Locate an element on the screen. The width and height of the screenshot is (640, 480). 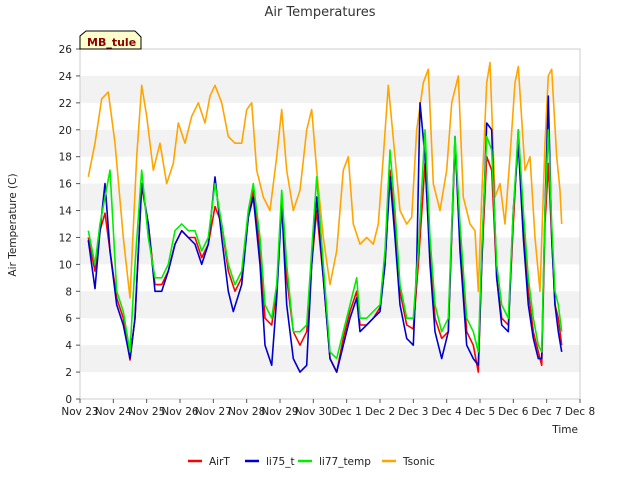
x-tick-label: Dec 8 is located at coordinates (580, 412).